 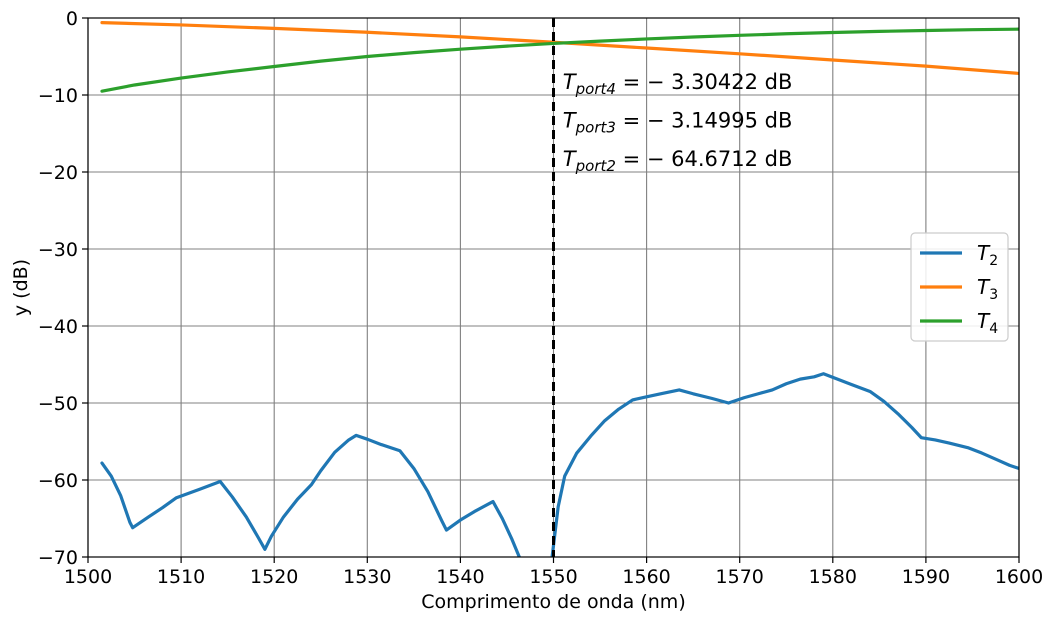 I want to click on x-tick-label-3: 1530, so click(x=367, y=577).